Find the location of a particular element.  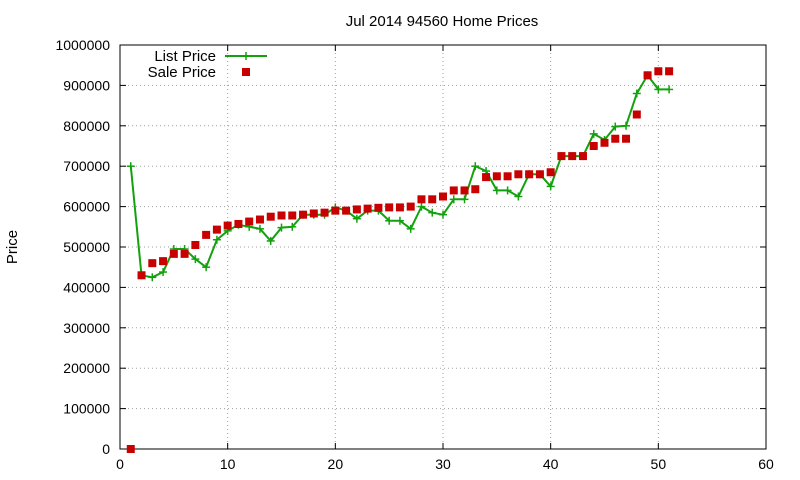

y-tick-label: 600000 is located at coordinates (86, 207).